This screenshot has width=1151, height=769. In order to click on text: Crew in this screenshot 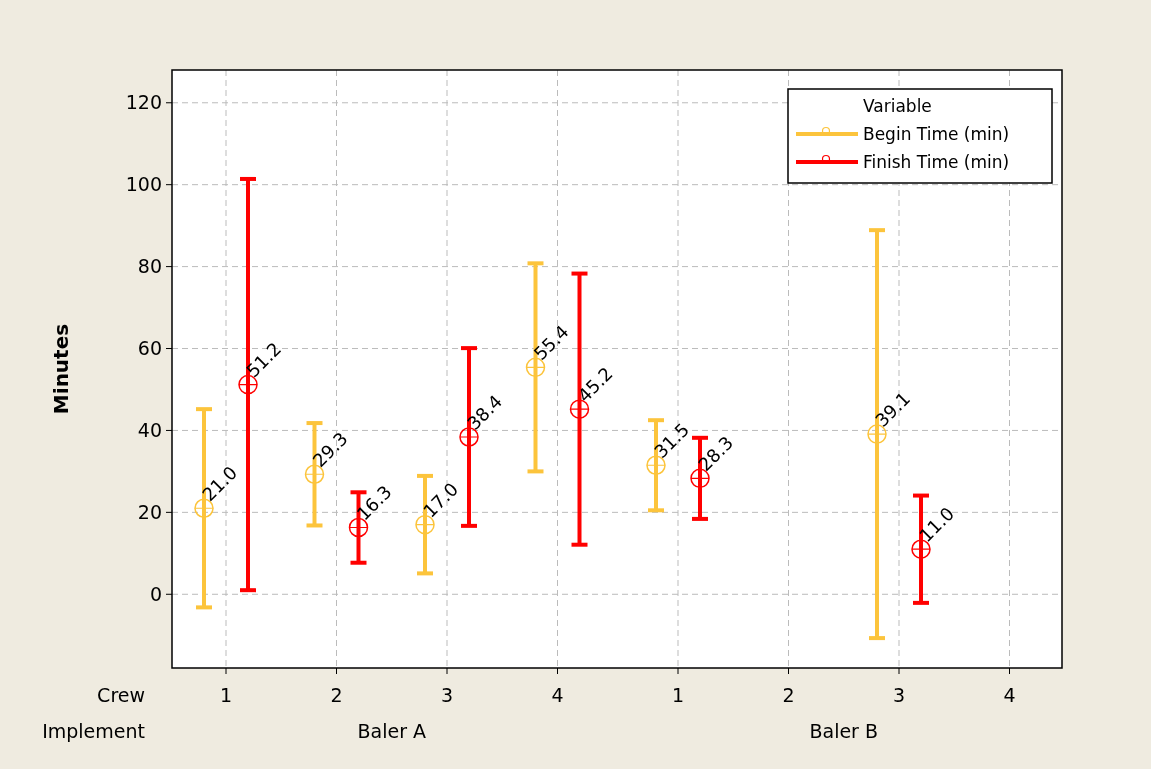, I will do `click(121, 695)`.